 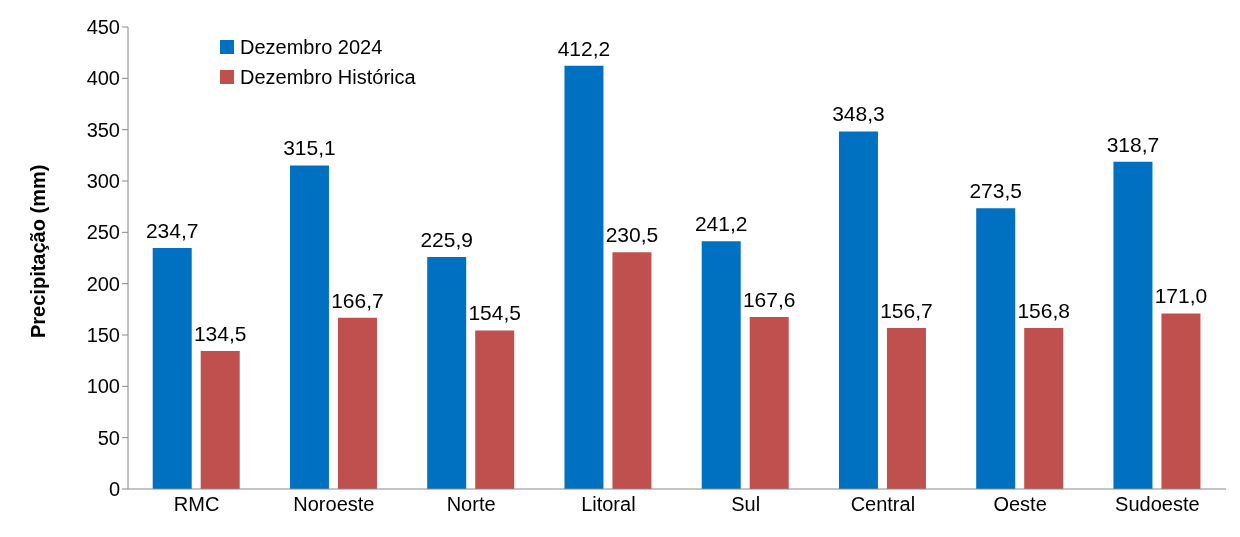 What do you see at coordinates (1133, 144) in the screenshot?
I see `data-label: 318,7` at bounding box center [1133, 144].